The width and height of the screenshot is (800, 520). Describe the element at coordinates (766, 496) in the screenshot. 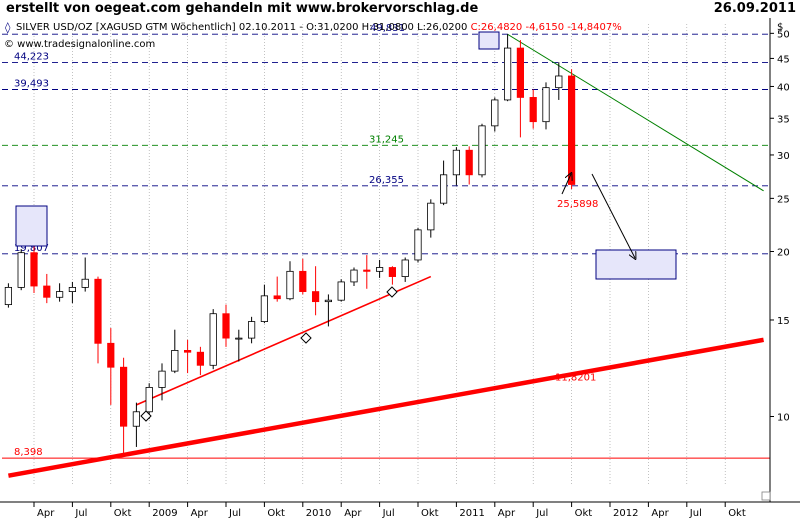

I see `resize-corner-icon` at that location.